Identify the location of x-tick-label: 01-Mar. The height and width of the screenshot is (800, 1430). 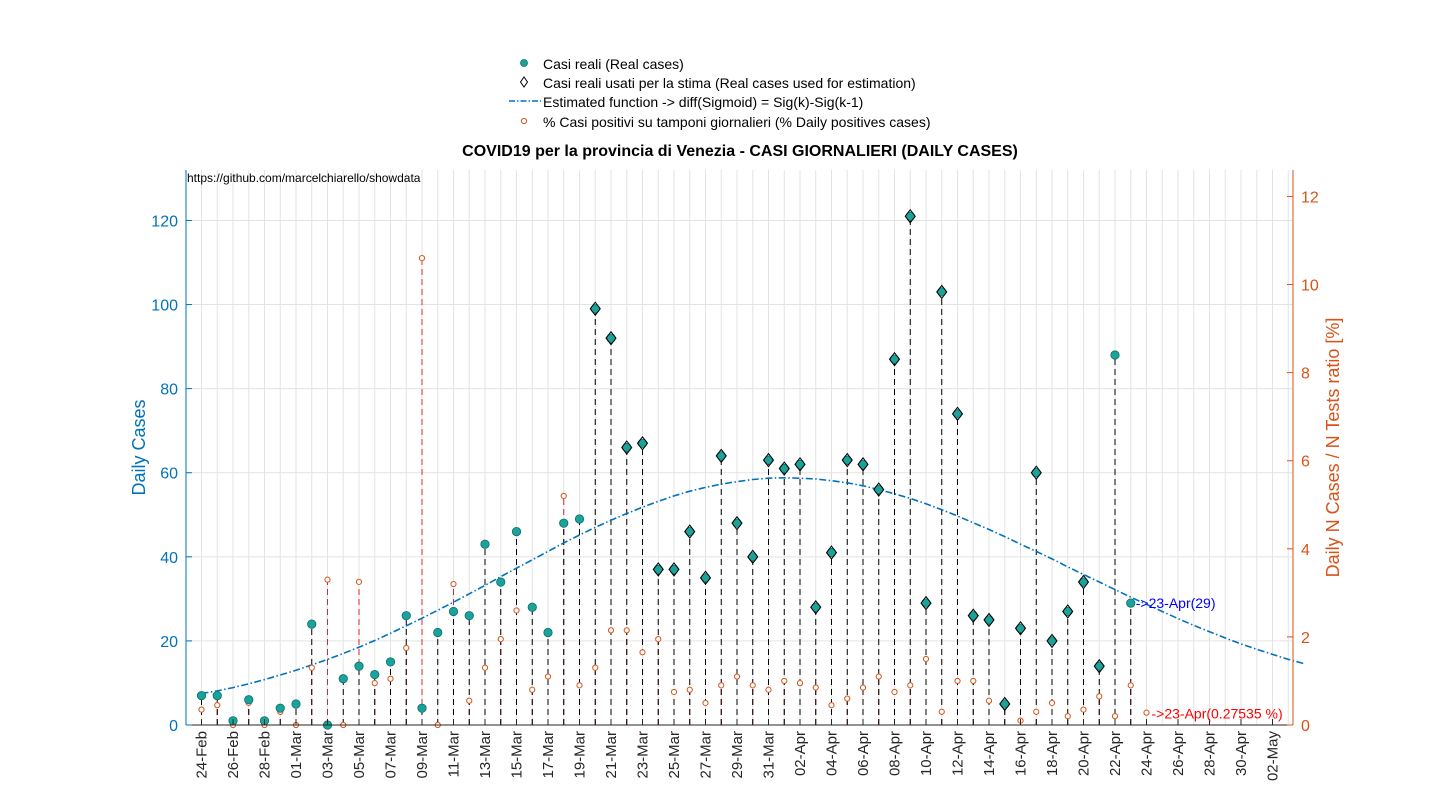
(296, 755).